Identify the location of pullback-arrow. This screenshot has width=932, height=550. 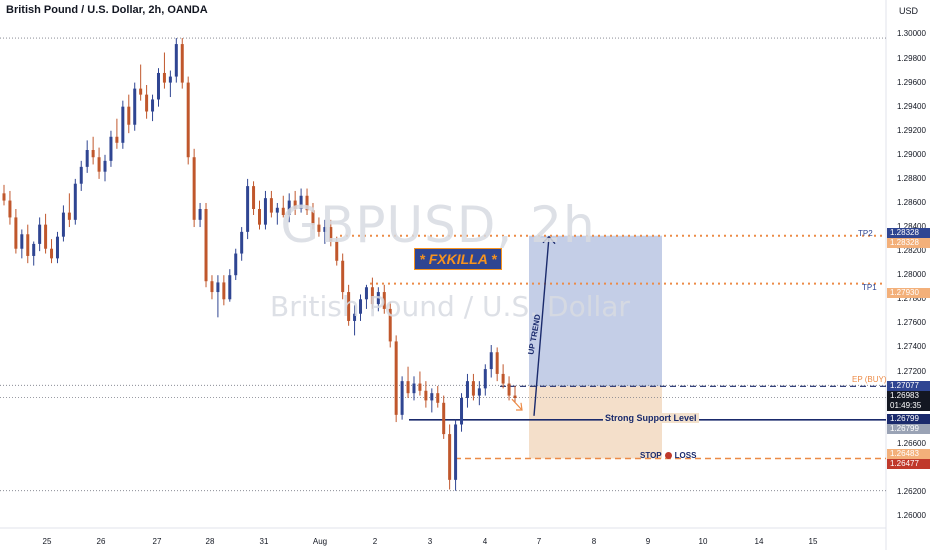
(517, 404).